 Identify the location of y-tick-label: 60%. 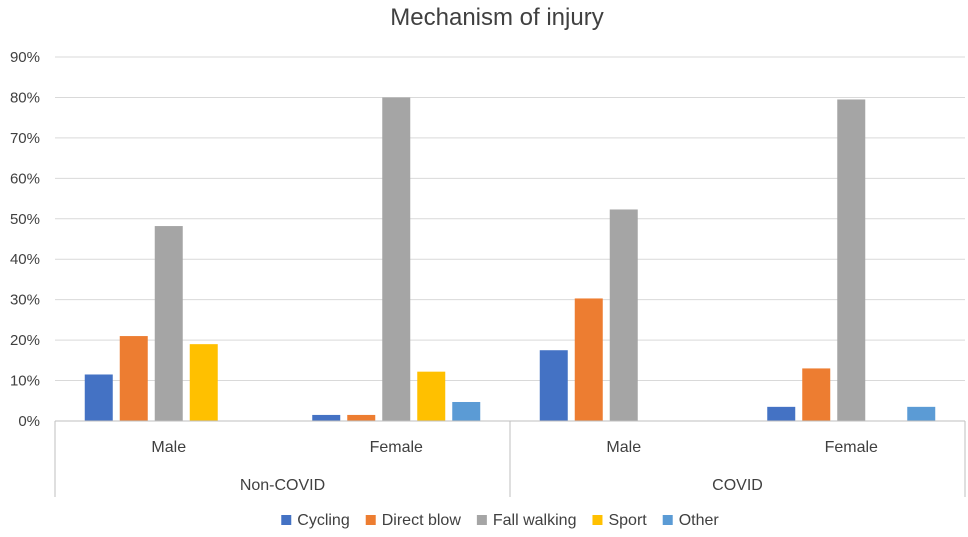
(25, 178).